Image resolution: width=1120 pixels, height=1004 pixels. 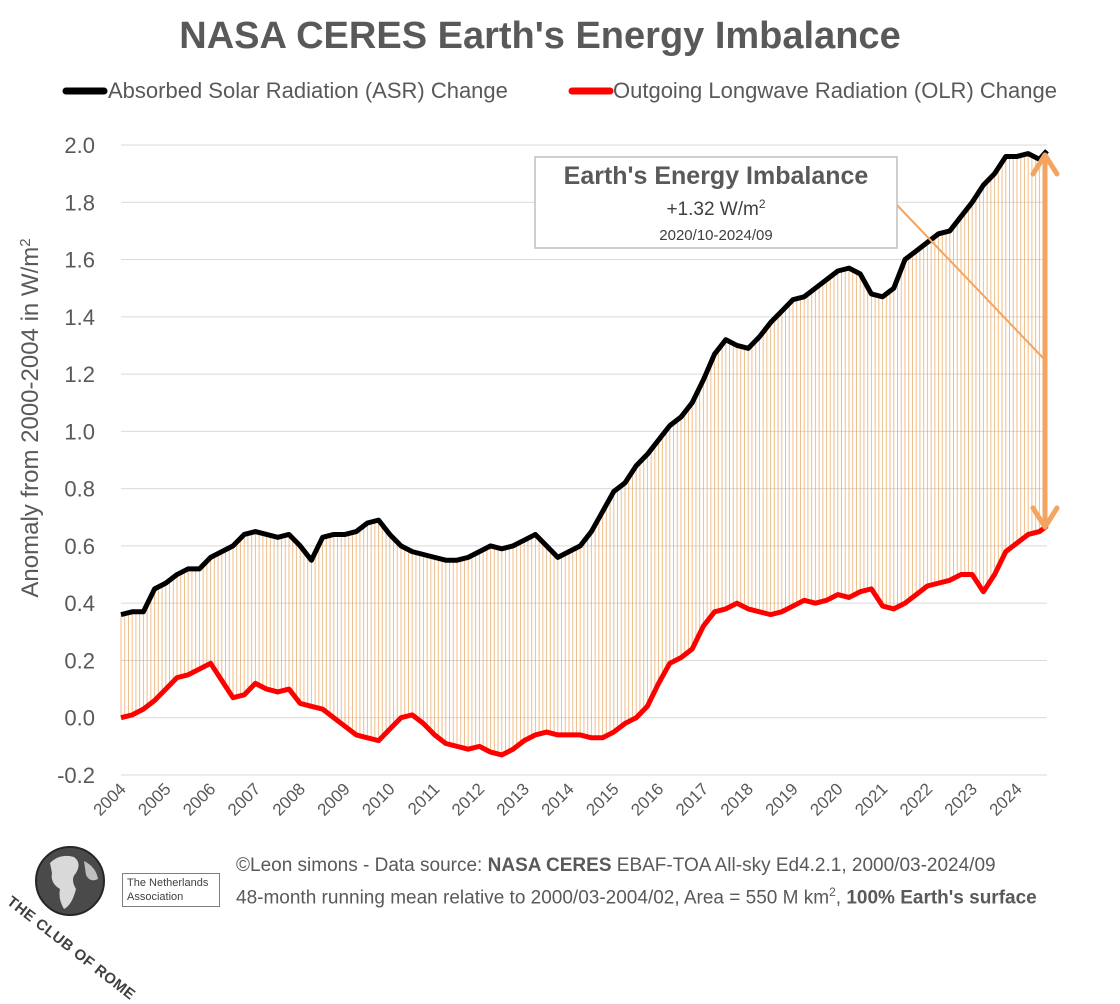 What do you see at coordinates (31, 417) in the screenshot?
I see `y-axis-label: Anomaly from 2000-2004 in W/m2` at bounding box center [31, 417].